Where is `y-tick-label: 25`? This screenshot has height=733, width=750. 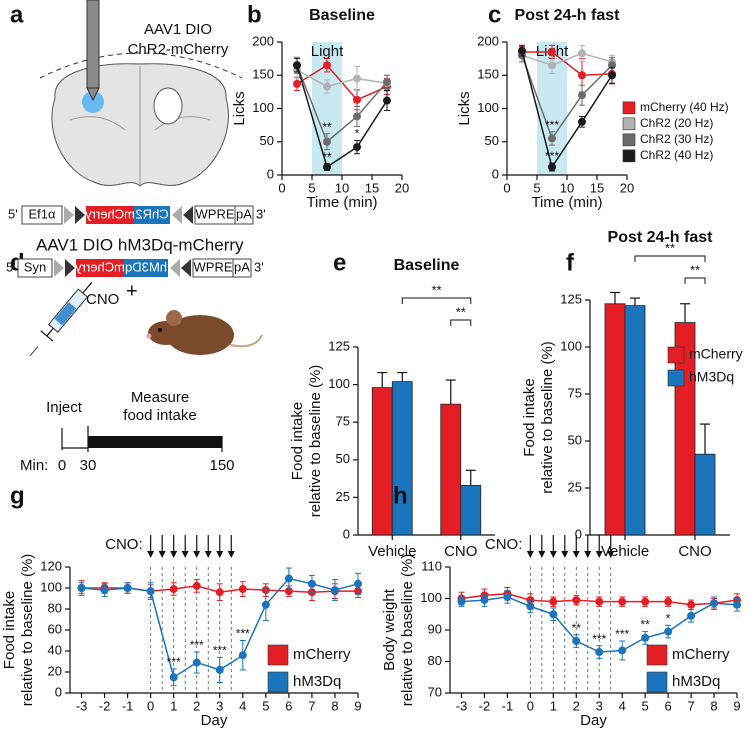
y-tick-label: 25 is located at coordinates (575, 486).